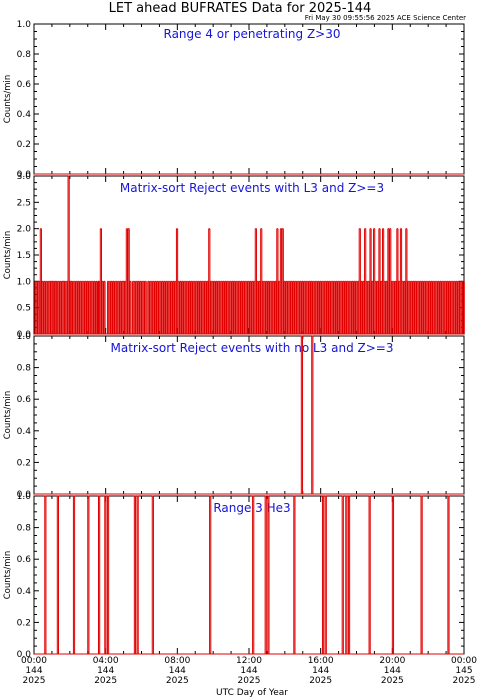 The height and width of the screenshot is (700, 479). What do you see at coordinates (252, 693) in the screenshot?
I see `x-axis-label: UTC Day of Year` at bounding box center [252, 693].